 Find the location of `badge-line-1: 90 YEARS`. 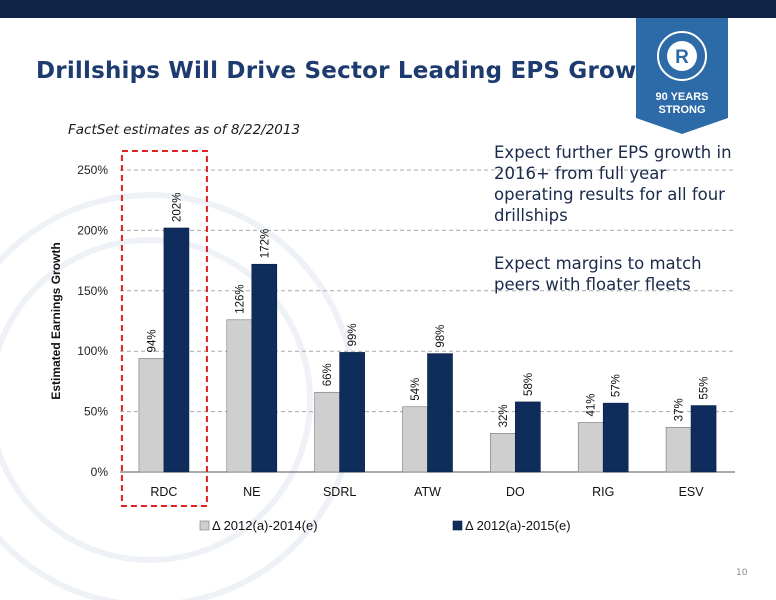

badge-line-1: 90 YEARS is located at coordinates (682, 97).